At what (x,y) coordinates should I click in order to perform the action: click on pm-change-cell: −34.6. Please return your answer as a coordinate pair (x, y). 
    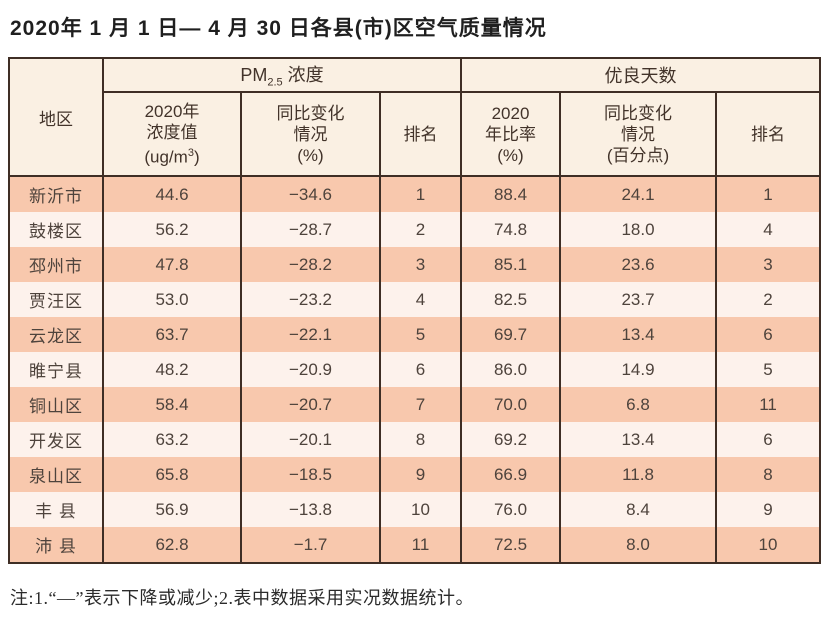
    Looking at the image, I should click on (310, 194).